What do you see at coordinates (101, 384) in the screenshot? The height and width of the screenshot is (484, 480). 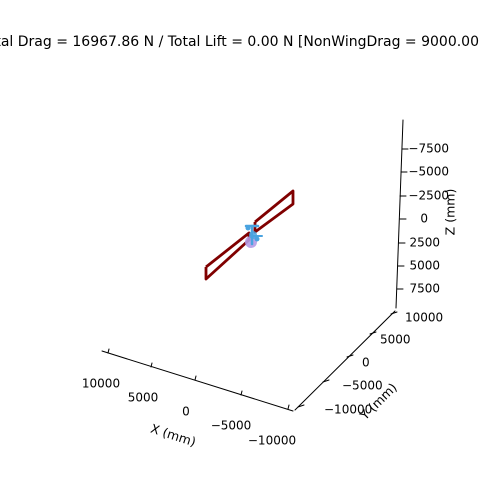 I see `x-tick-label: 10000` at bounding box center [101, 384].